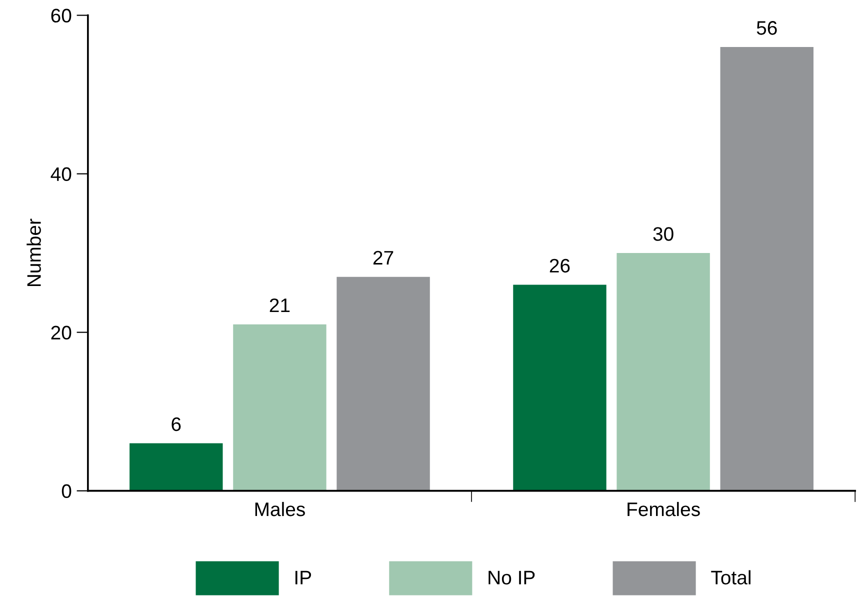 This screenshot has height=612, width=862. Describe the element at coordinates (67, 491) in the screenshot. I see `y-tick-label: 0` at that location.